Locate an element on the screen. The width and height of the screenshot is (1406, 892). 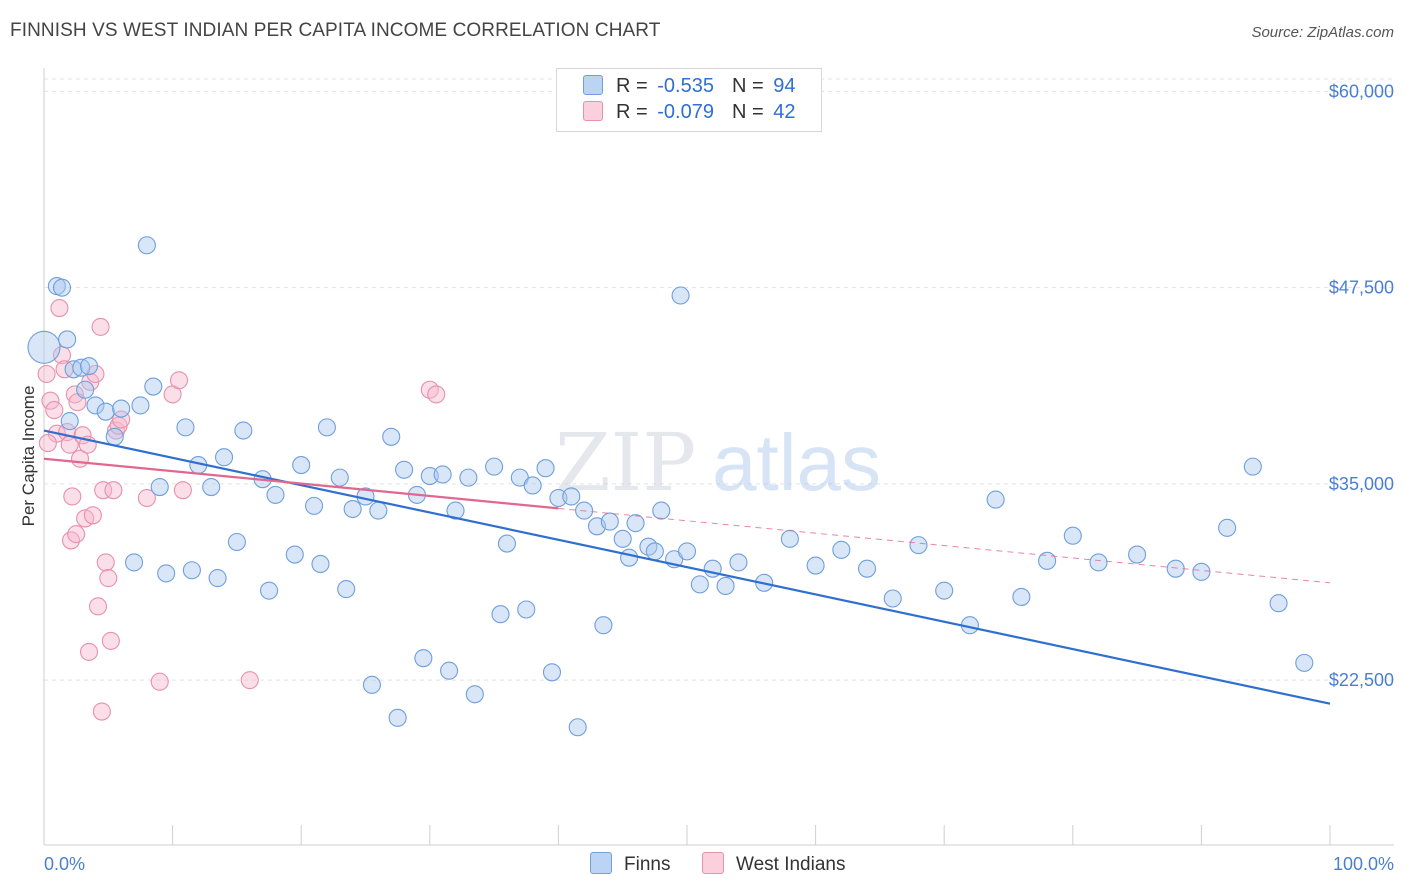
west-indians-swatch is located at coordinates (593, 111).